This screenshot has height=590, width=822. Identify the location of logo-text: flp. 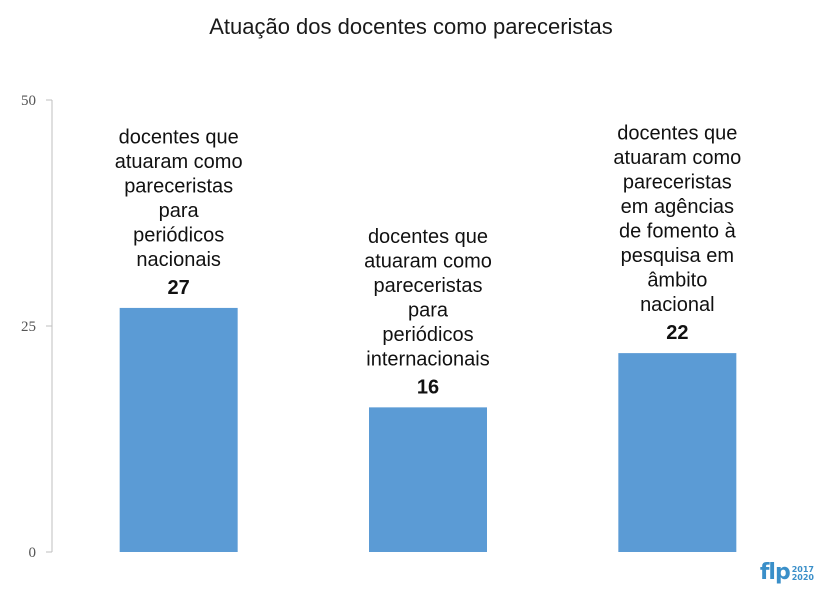
(775, 572).